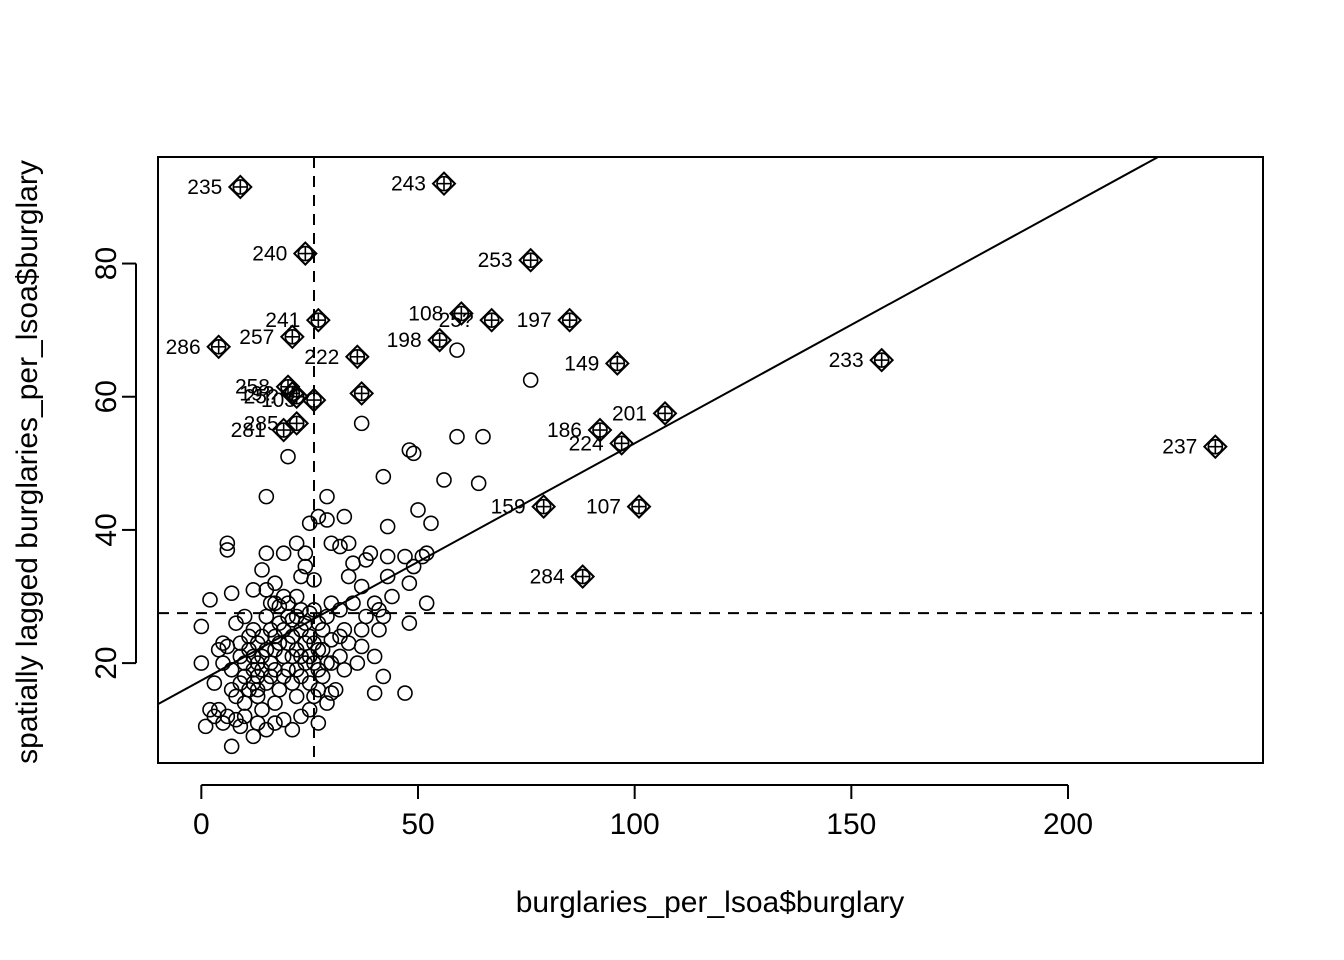 Image resolution: width=1344 pixels, height=960 pixels. I want to click on y-ticks: 20 40 60 80, so click(113, 463).